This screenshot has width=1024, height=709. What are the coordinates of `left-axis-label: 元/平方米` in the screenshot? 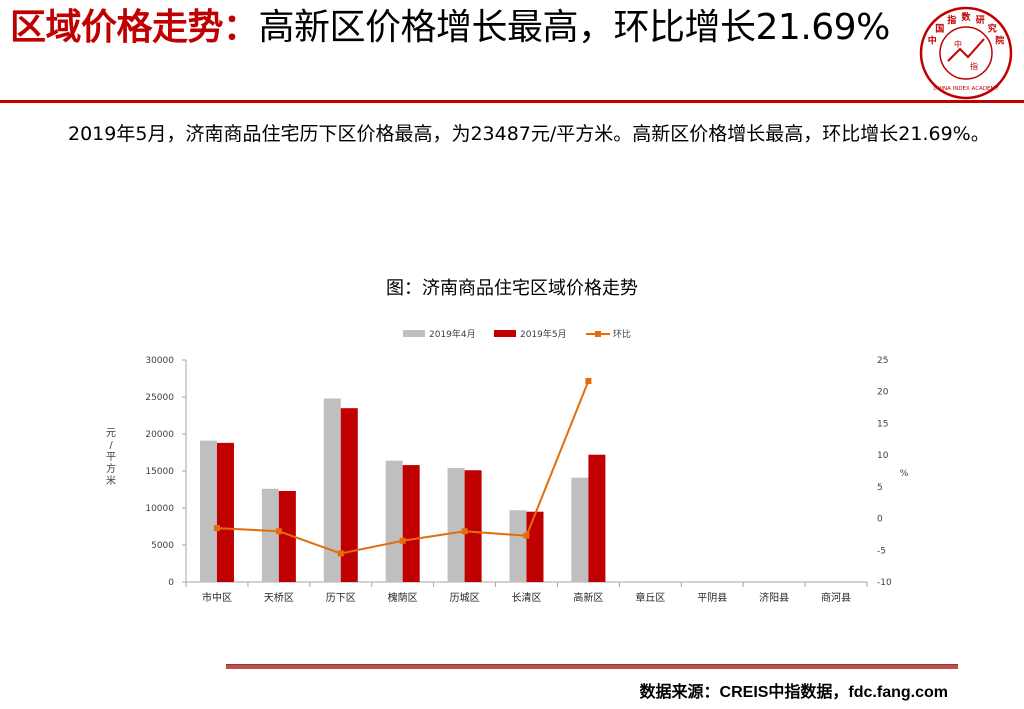 It's located at (111, 457).